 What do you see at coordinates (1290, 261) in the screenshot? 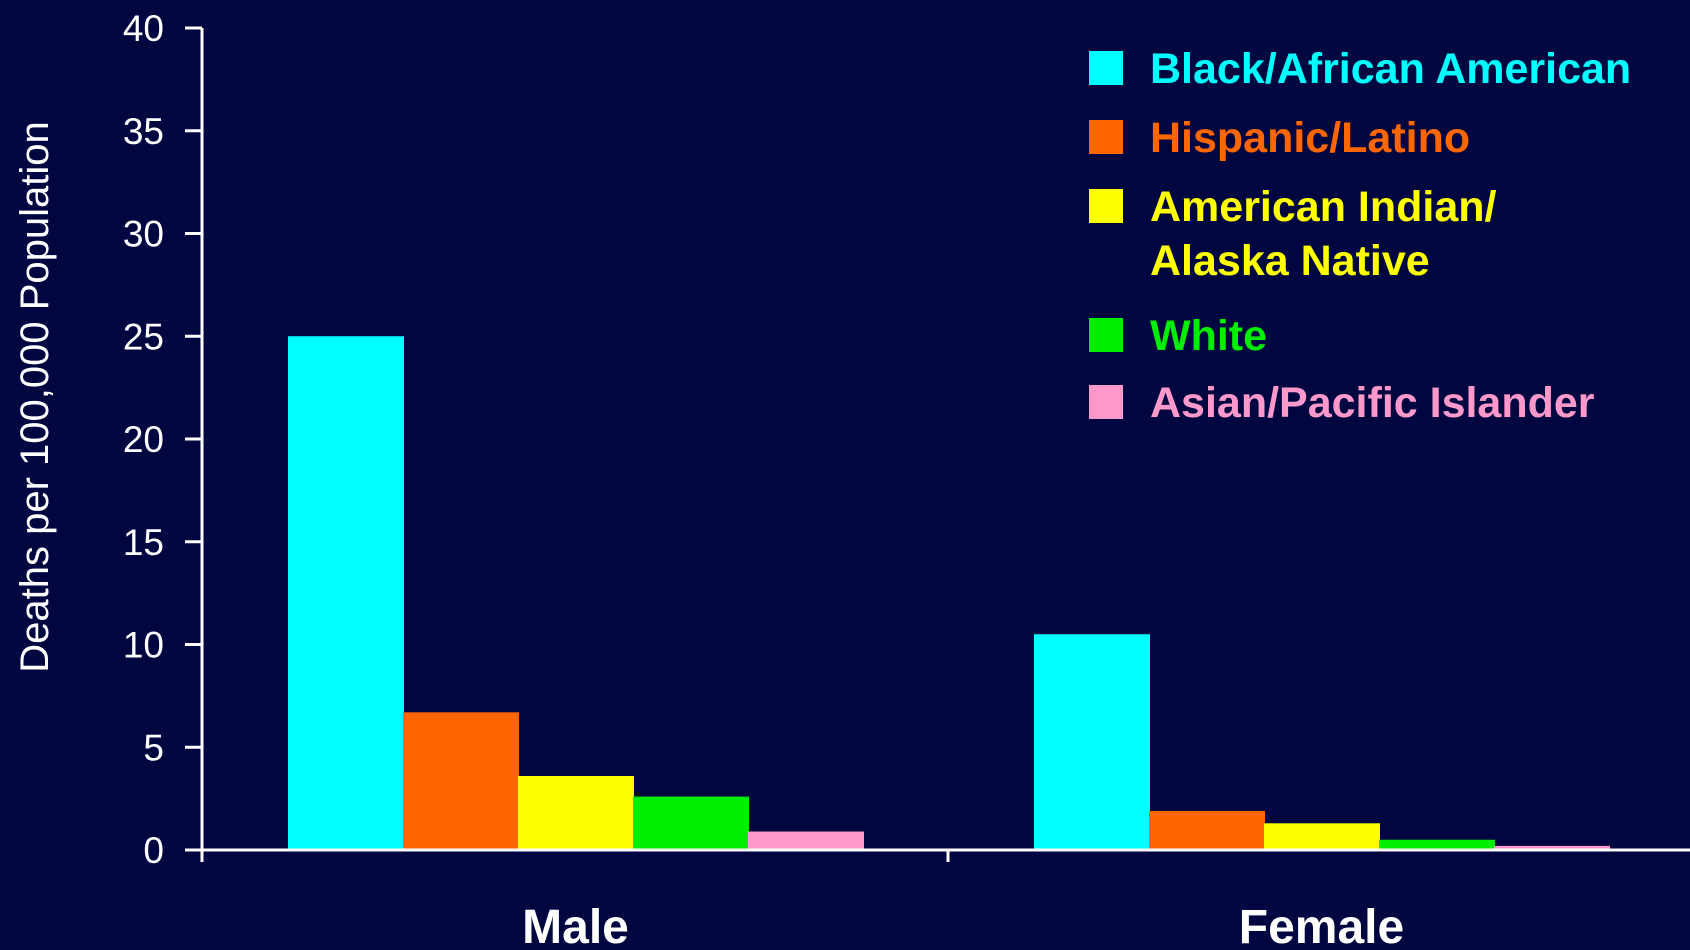
I see `legend-label: Alaska Native` at bounding box center [1290, 261].